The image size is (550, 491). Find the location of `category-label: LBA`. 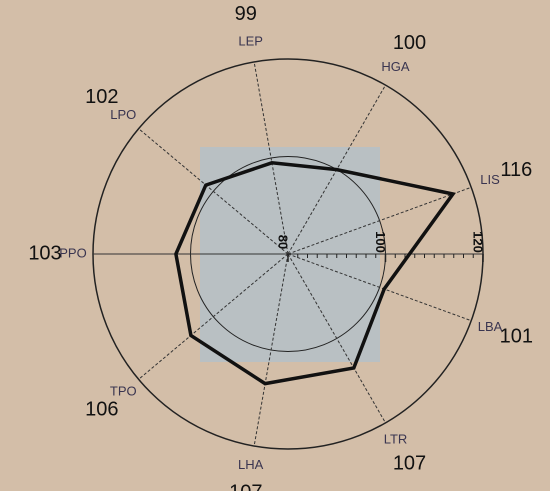

category-label: LBA is located at coordinates (490, 326).